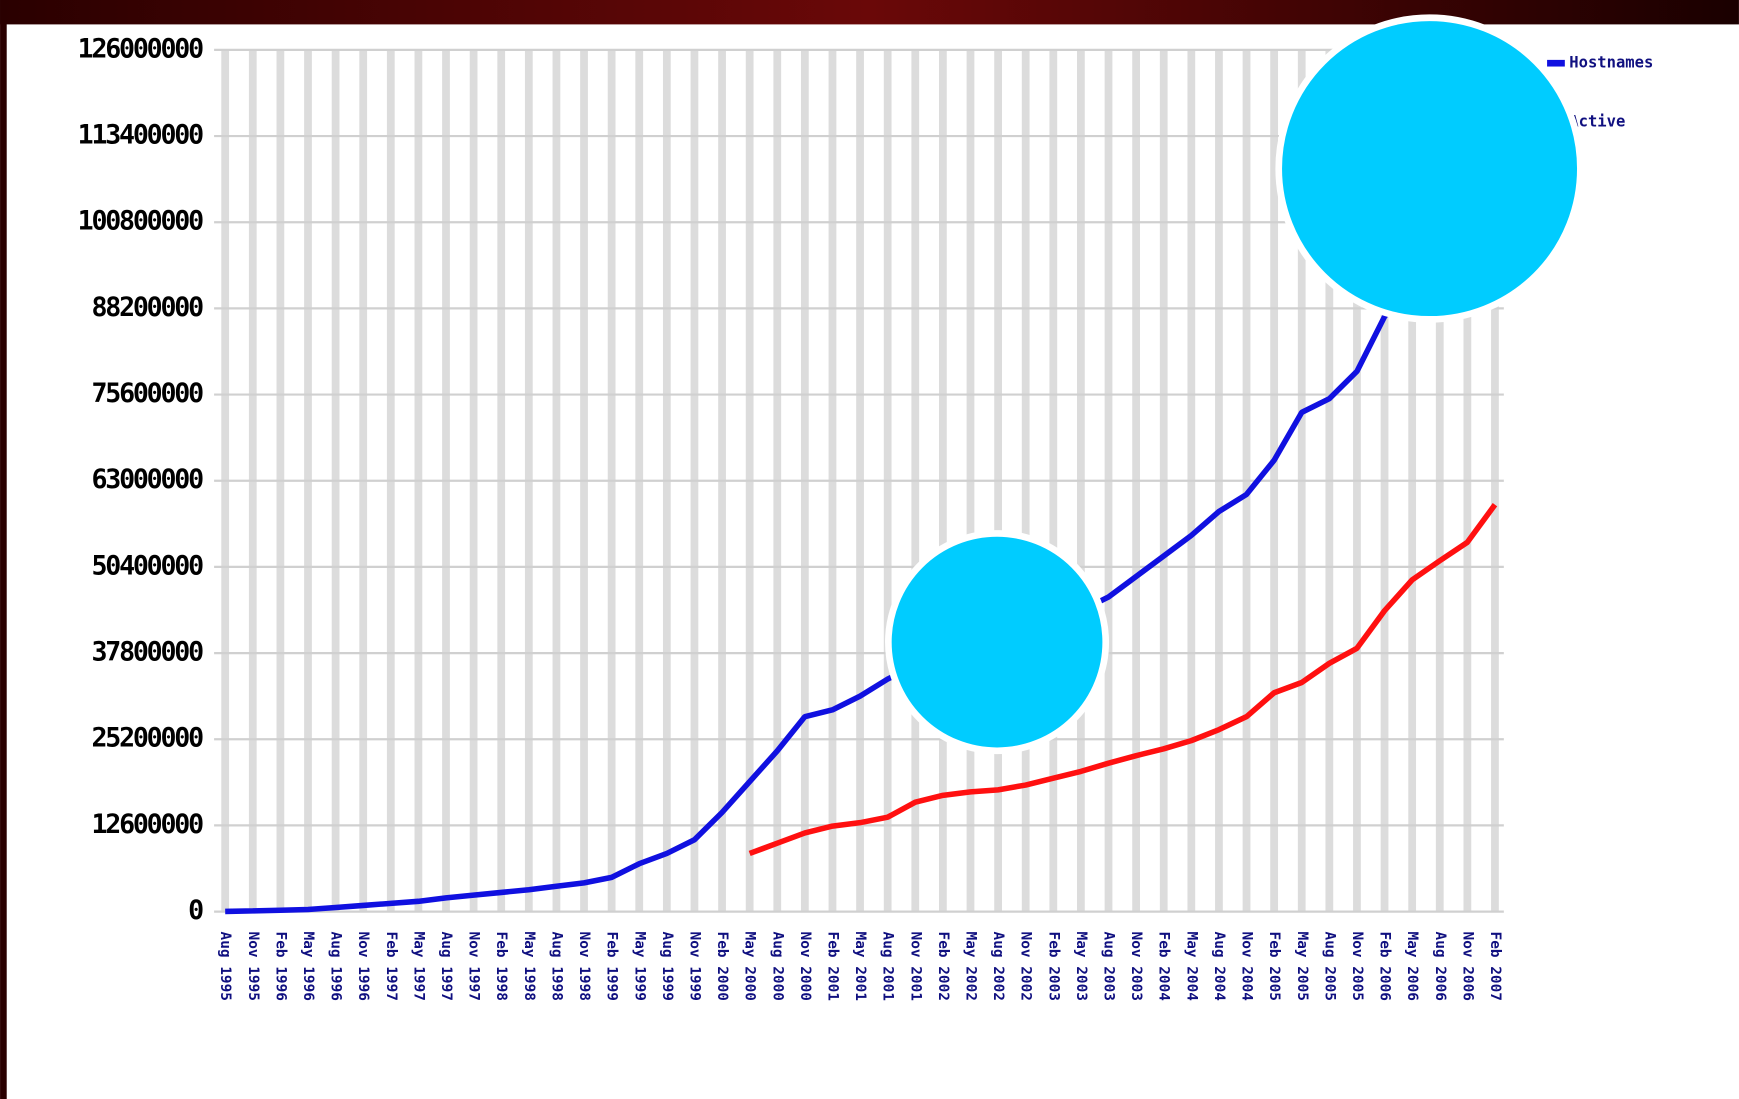 The height and width of the screenshot is (1099, 1739). I want to click on x-tick-label: Feb 2005, so click(1274, 966).